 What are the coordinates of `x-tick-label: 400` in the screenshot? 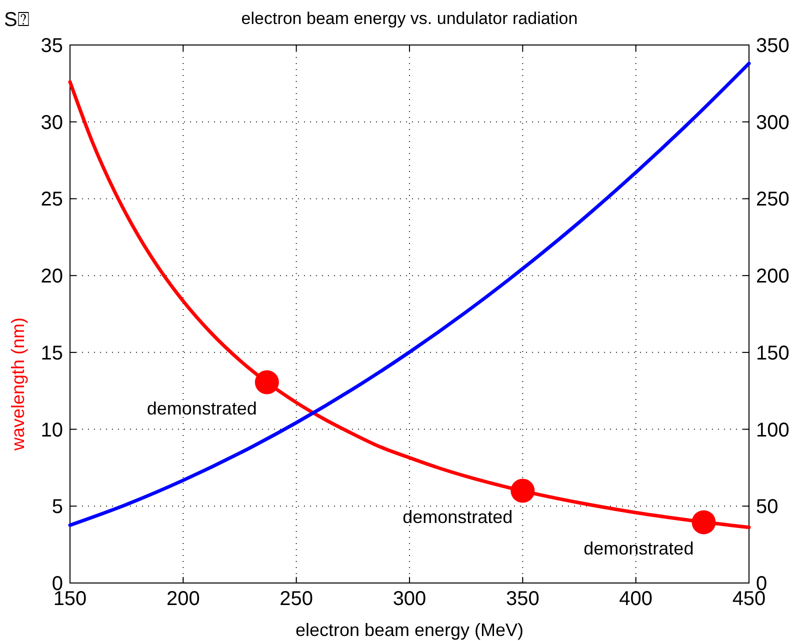 It's located at (636, 599).